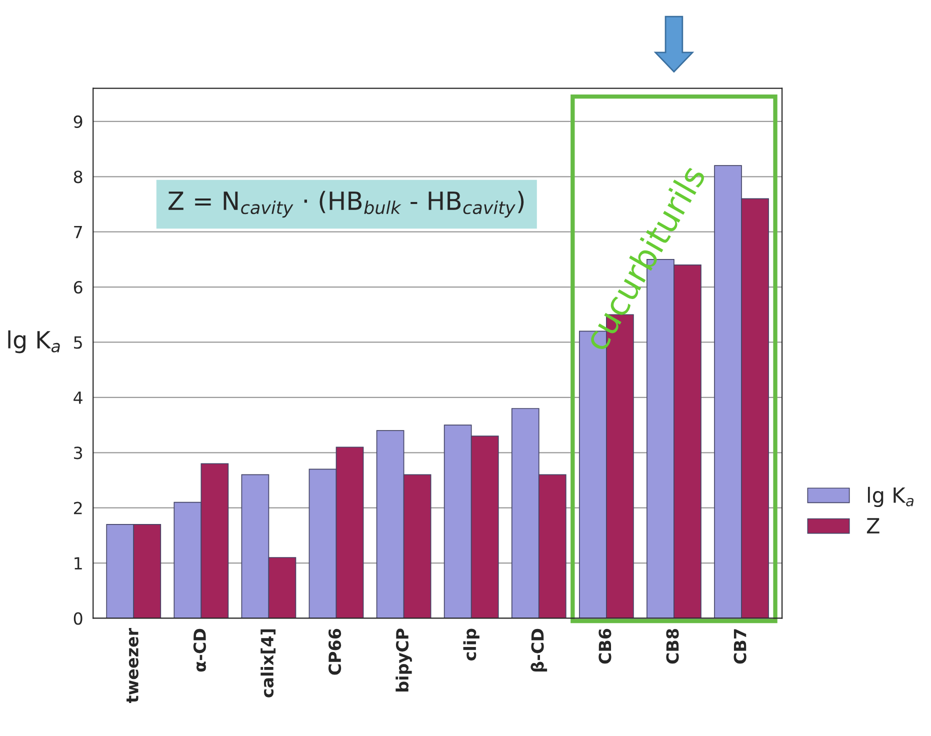 The image size is (931, 736). Describe the element at coordinates (78, 232) in the screenshot. I see `y-tick-label: 7` at that location.